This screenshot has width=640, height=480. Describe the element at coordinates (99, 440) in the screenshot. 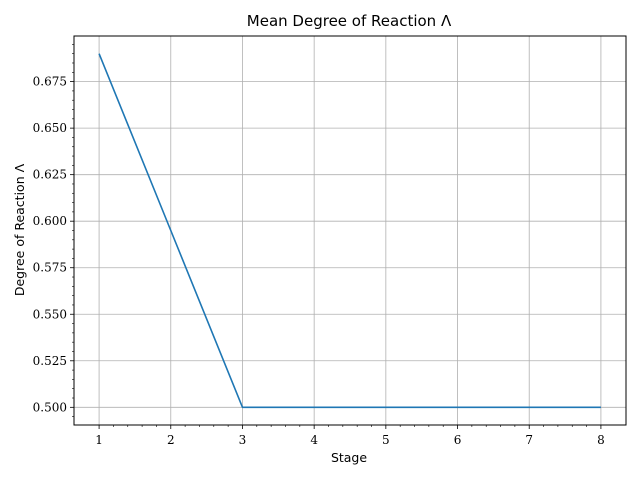

I see `x-tick-label: 1` at that location.